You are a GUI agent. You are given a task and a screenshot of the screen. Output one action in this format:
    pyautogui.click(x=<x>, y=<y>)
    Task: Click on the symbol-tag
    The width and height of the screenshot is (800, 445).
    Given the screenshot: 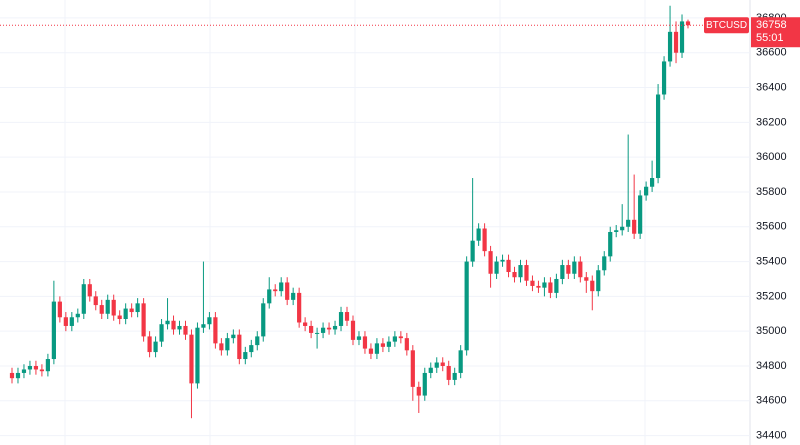 What is the action you would take?
    pyautogui.click(x=726, y=25)
    